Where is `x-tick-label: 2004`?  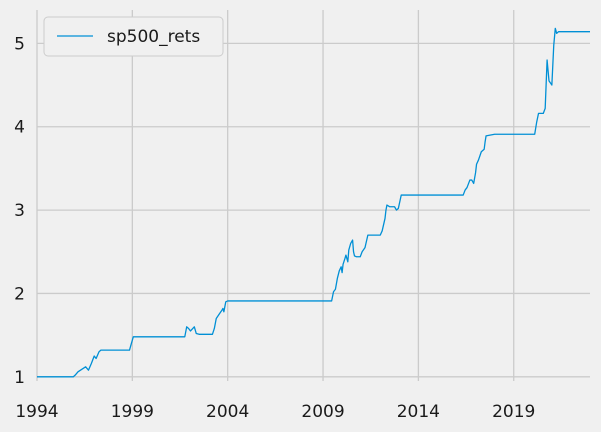
x-tick-label: 2004 is located at coordinates (227, 412).